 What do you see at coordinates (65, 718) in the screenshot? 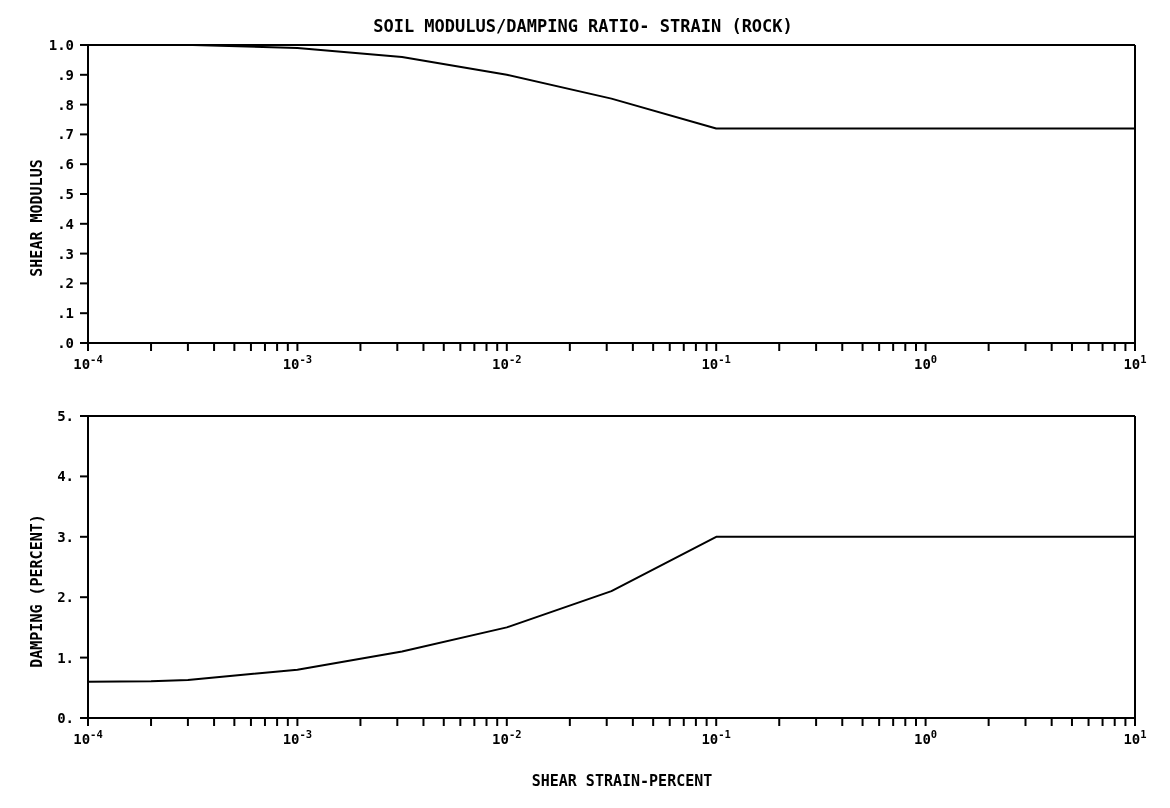
I see `y-tick-label: 0.` at bounding box center [65, 718].